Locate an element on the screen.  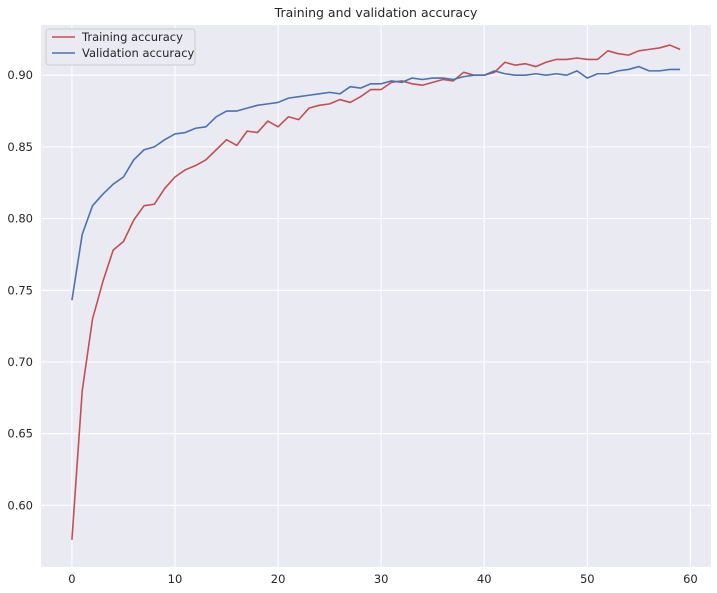
x-tick-label: 30 is located at coordinates (381, 579).